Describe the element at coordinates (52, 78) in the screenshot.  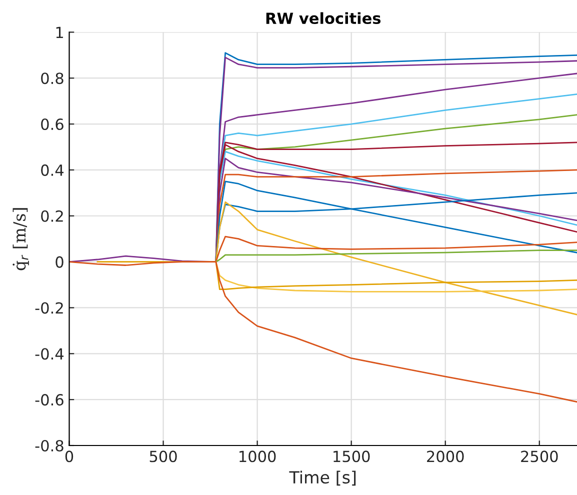
I see `y-tick-label: 0.8` at that location.